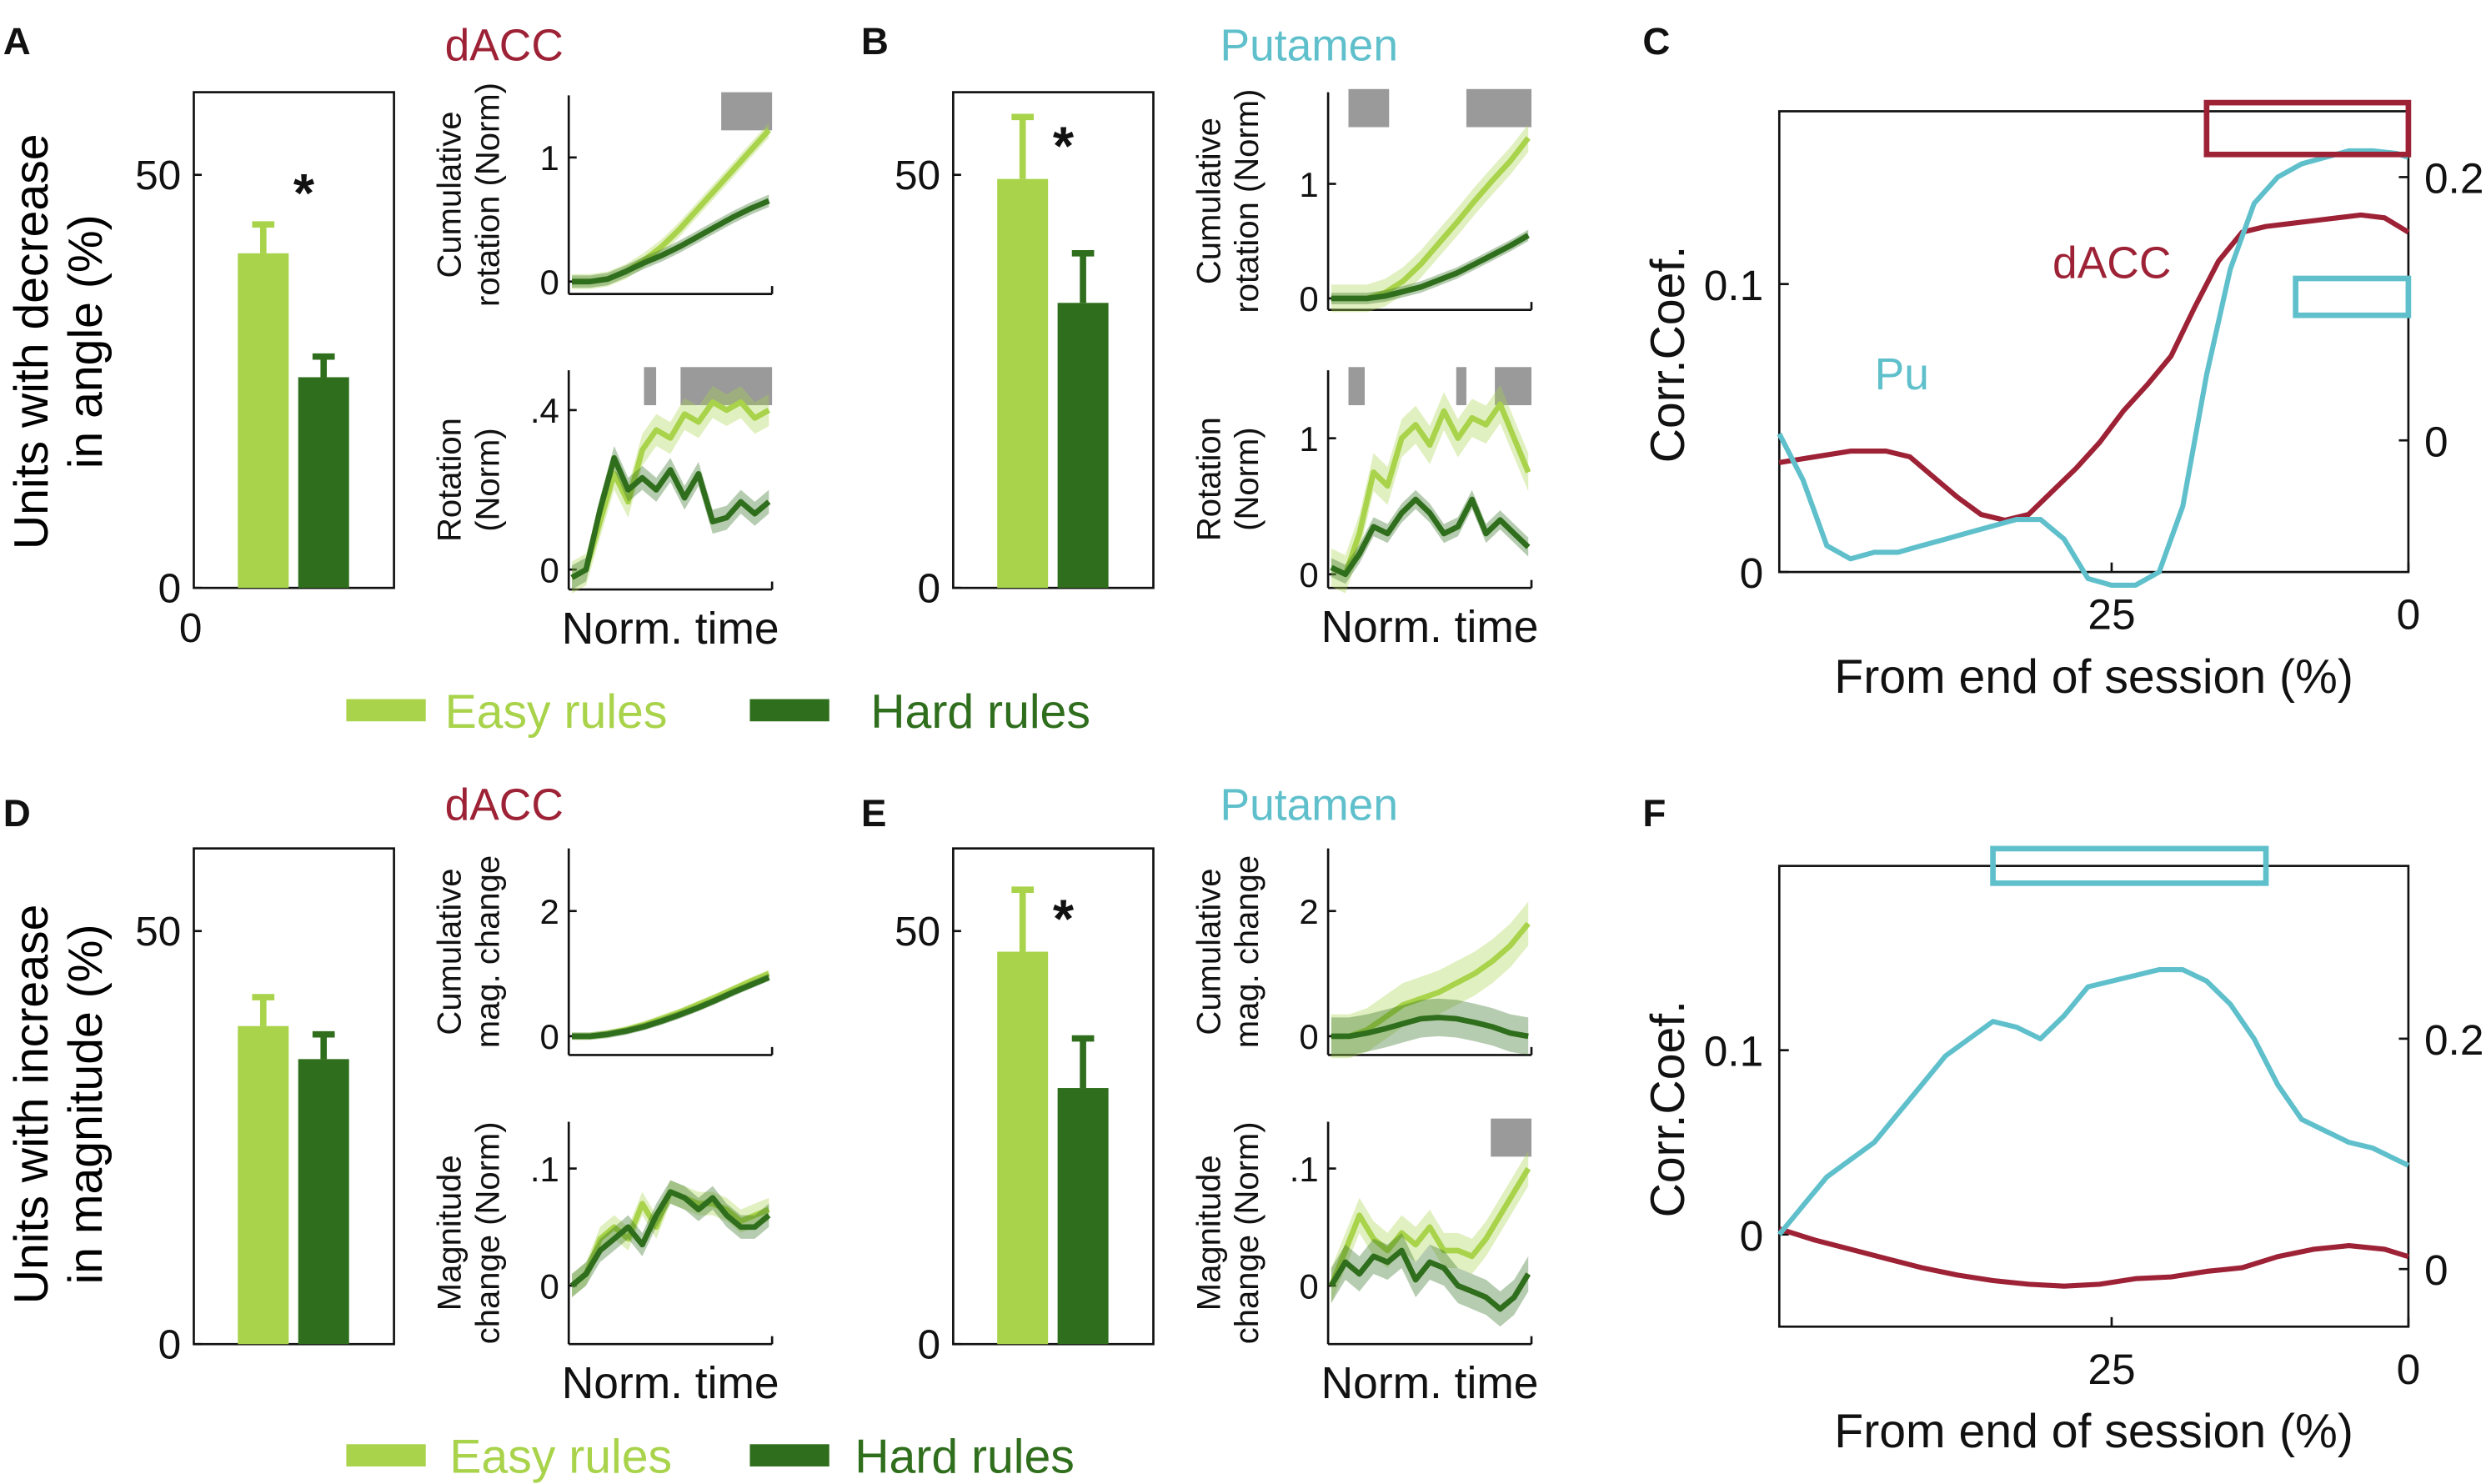  What do you see at coordinates (2436, 441) in the screenshot?
I see `y-tick-label-right: 0` at bounding box center [2436, 441].